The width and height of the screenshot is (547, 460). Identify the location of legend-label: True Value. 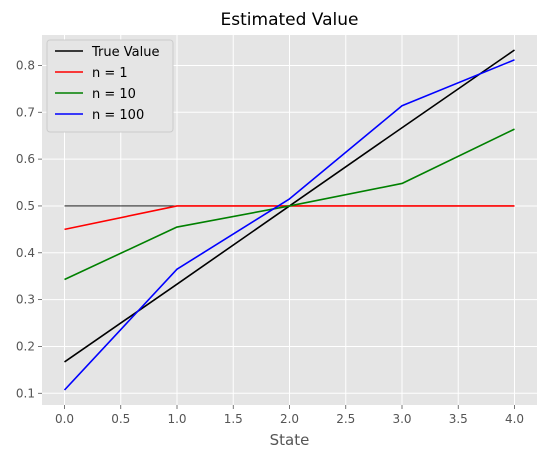
(125, 52).